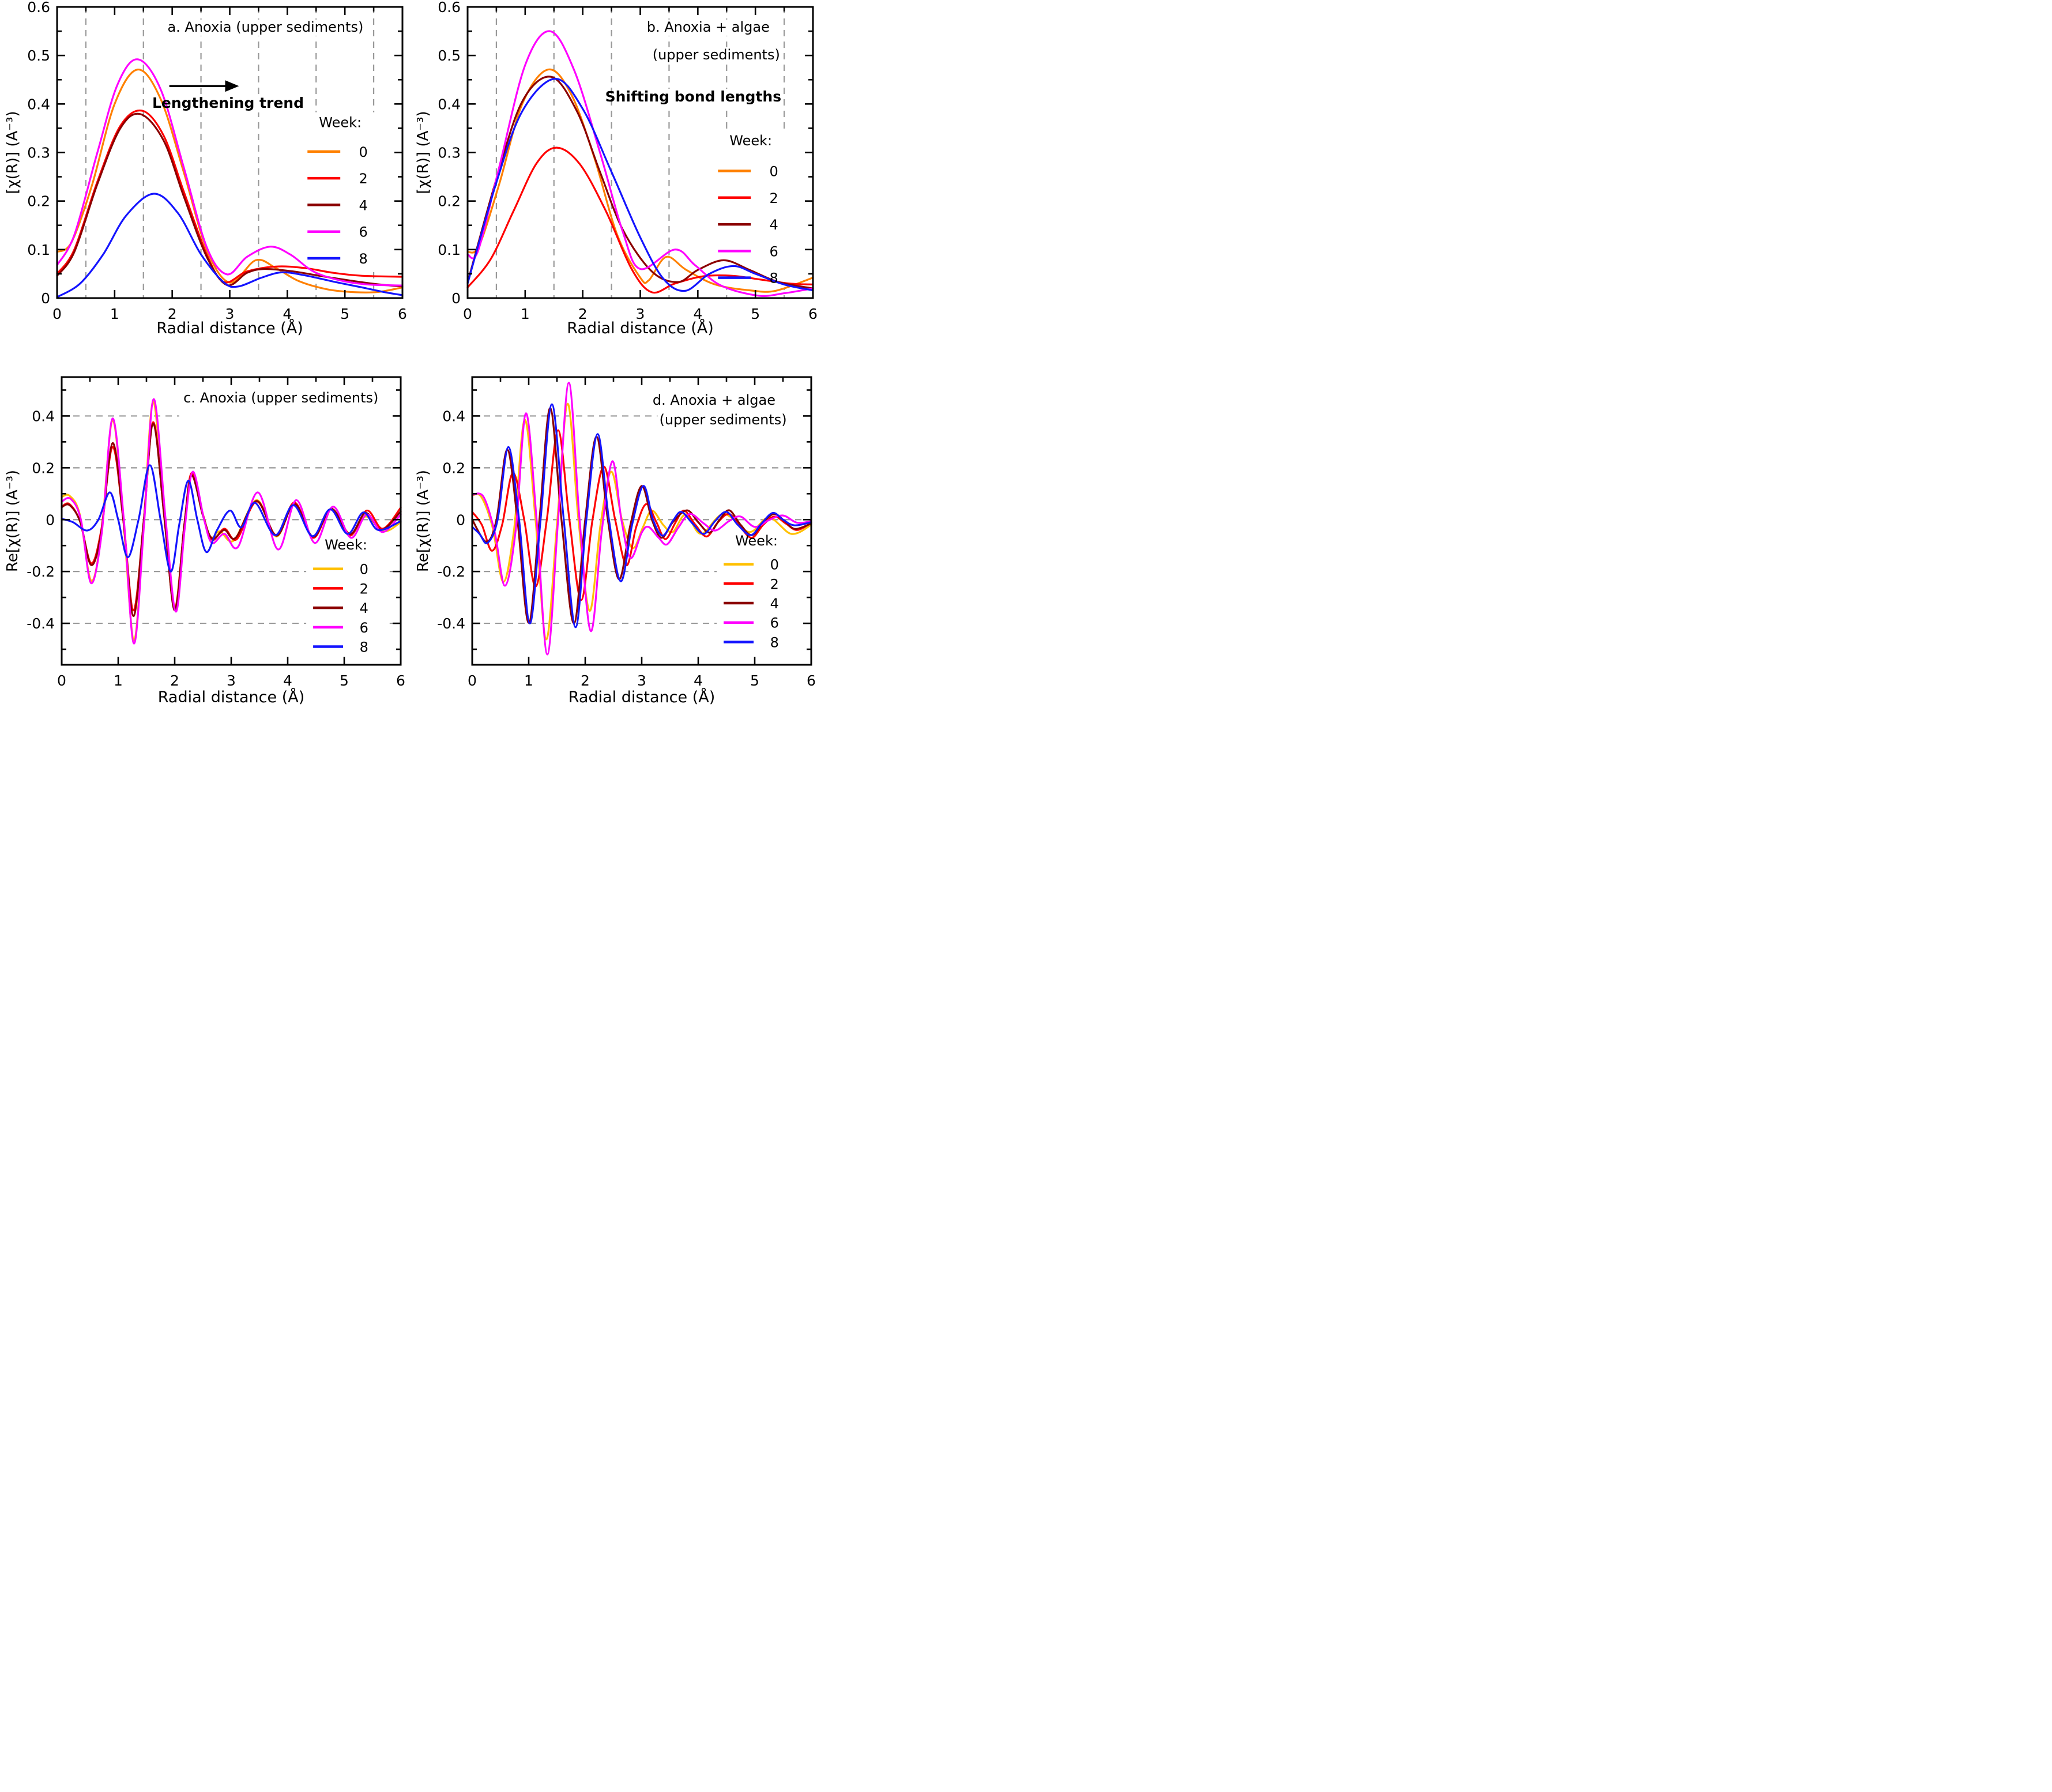  What do you see at coordinates (423, 521) in the screenshot?
I see `y-axis-title: Re[χ(R)] (A⁻³)` at bounding box center [423, 521].